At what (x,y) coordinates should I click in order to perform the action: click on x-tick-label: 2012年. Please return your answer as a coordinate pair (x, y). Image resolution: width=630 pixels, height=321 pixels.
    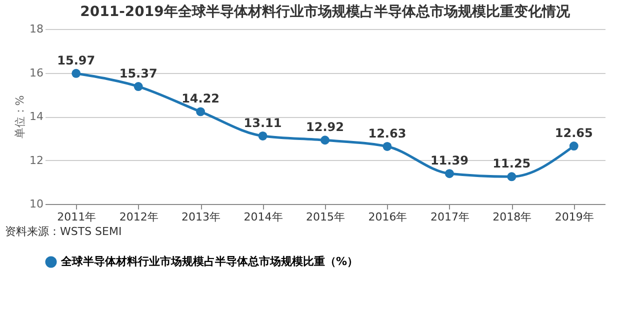
    Looking at the image, I should click on (138, 217).